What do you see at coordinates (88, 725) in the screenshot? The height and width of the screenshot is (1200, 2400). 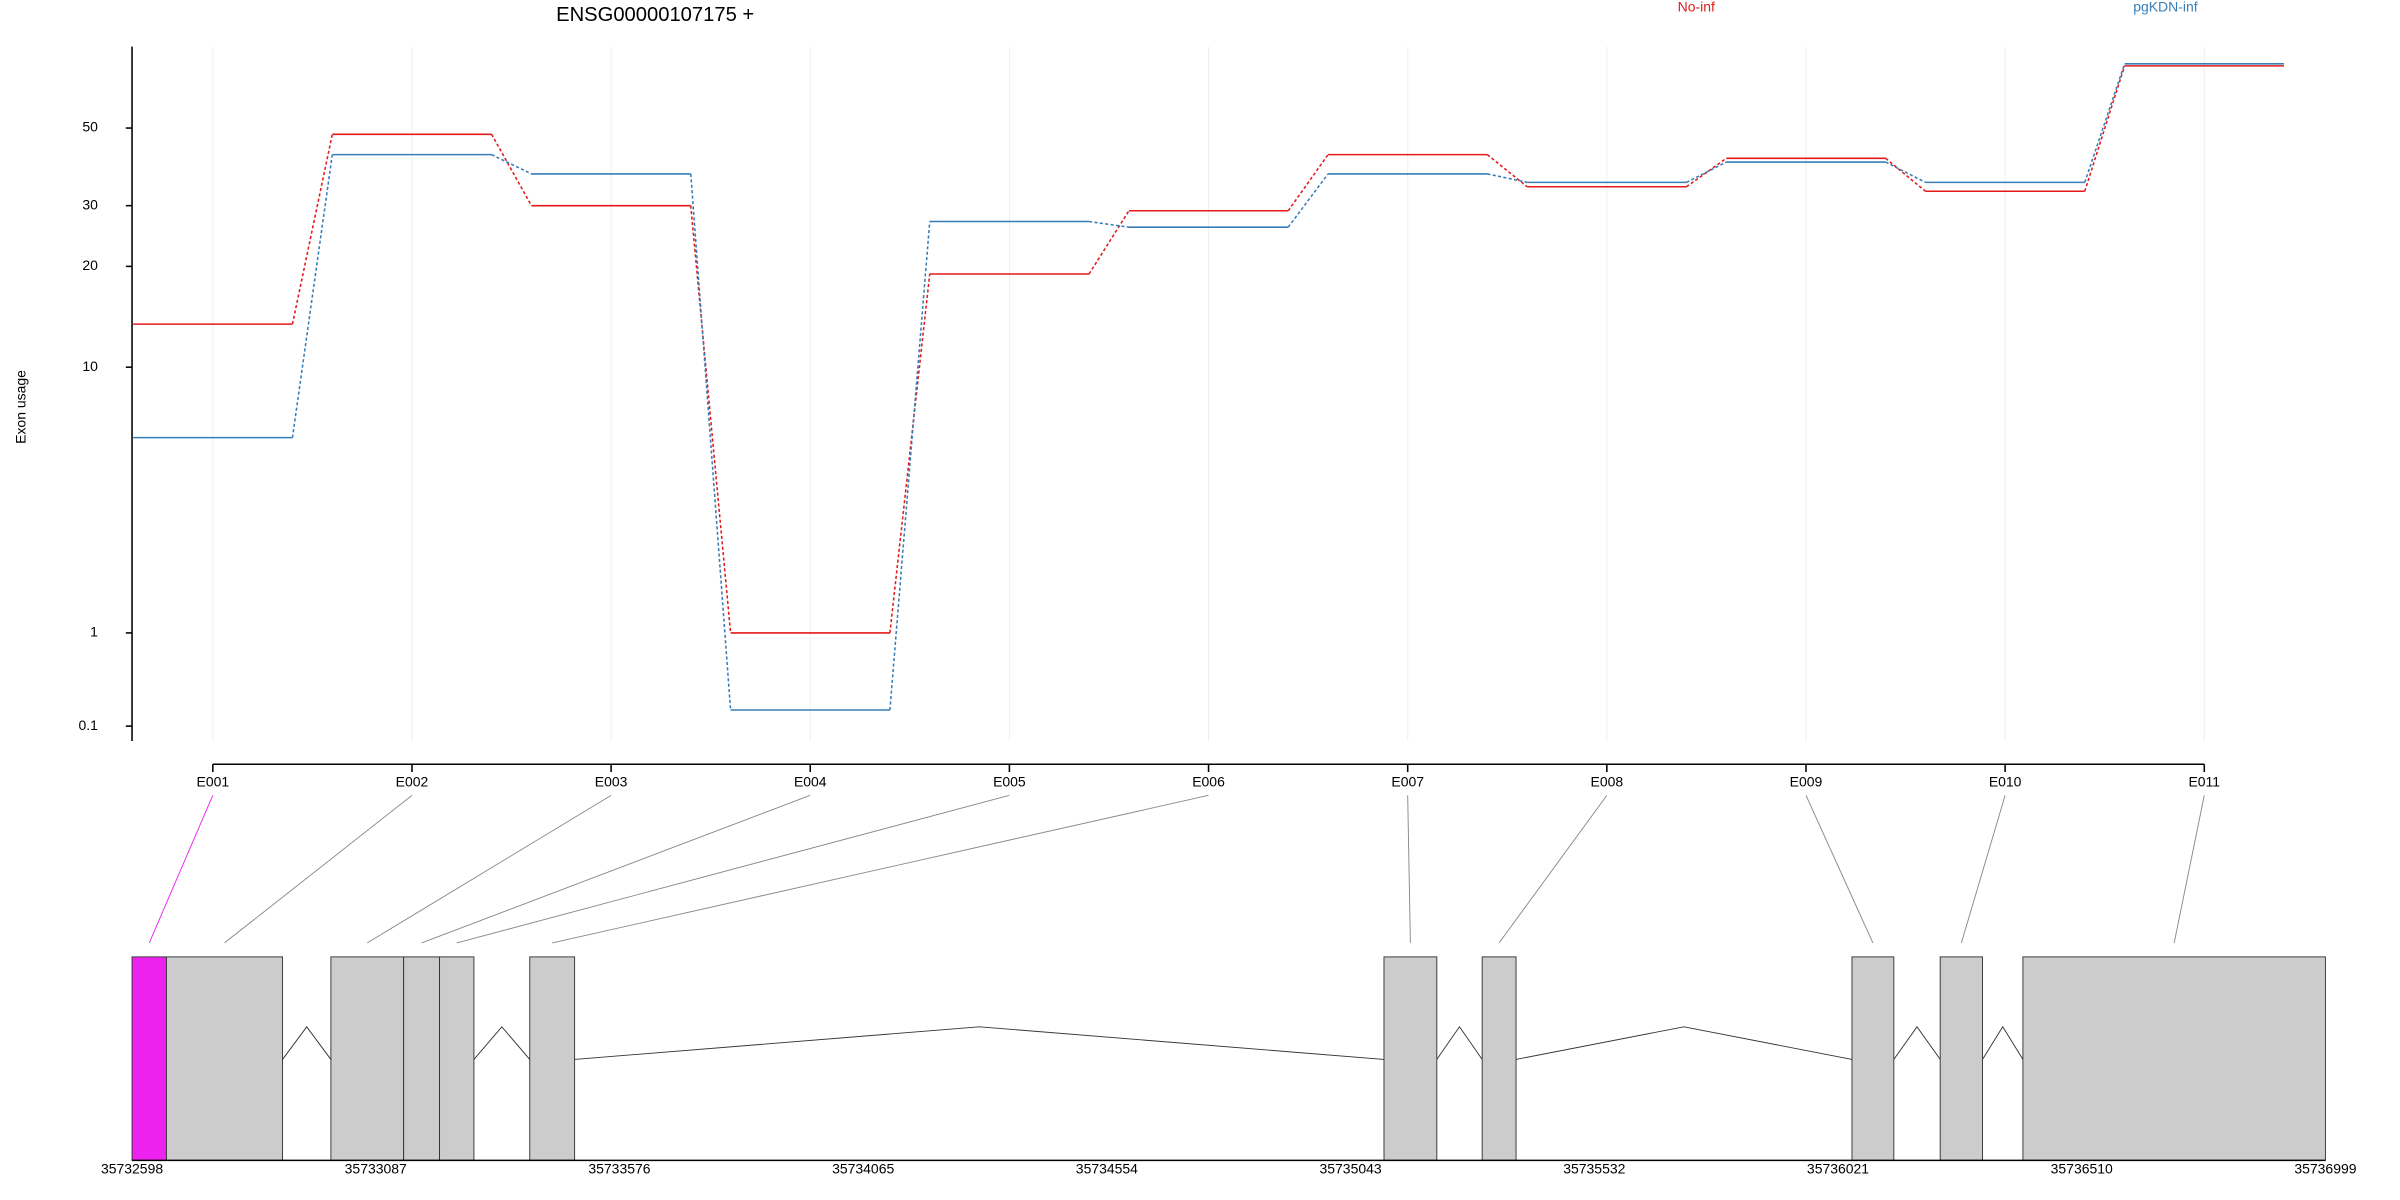 I see `y-tick-label: 0.1` at bounding box center [88, 725].